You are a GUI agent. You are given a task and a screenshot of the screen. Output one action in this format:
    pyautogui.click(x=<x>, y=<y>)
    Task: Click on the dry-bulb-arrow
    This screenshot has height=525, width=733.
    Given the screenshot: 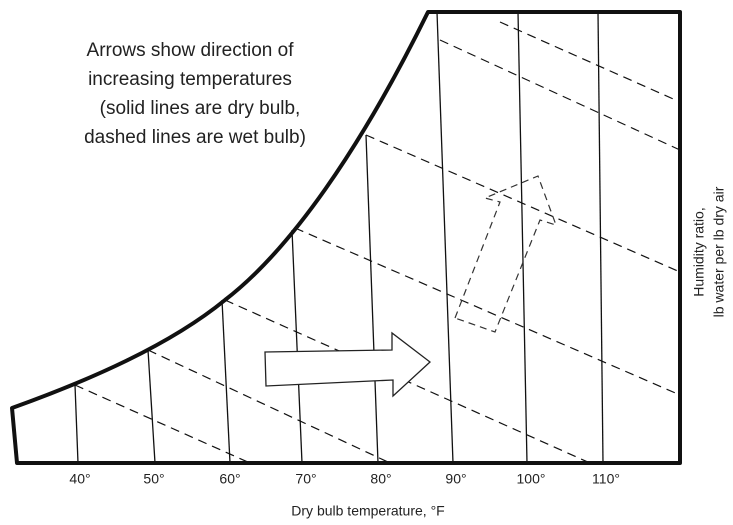 What is the action you would take?
    pyautogui.click(x=348, y=364)
    